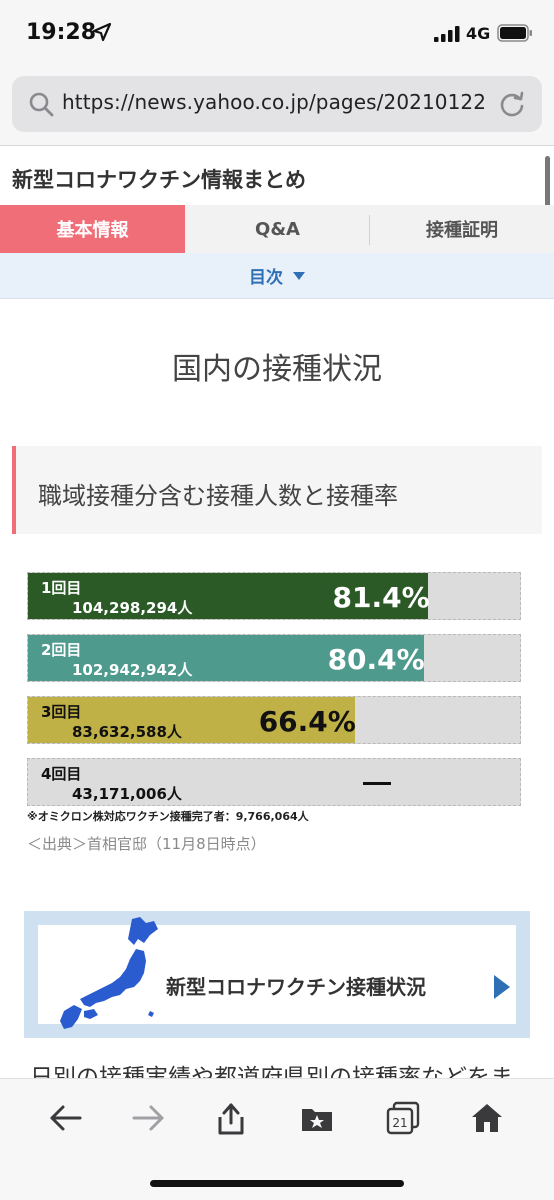  What do you see at coordinates (502, 987) in the screenshot?
I see `play-arrow-icon` at bounding box center [502, 987].